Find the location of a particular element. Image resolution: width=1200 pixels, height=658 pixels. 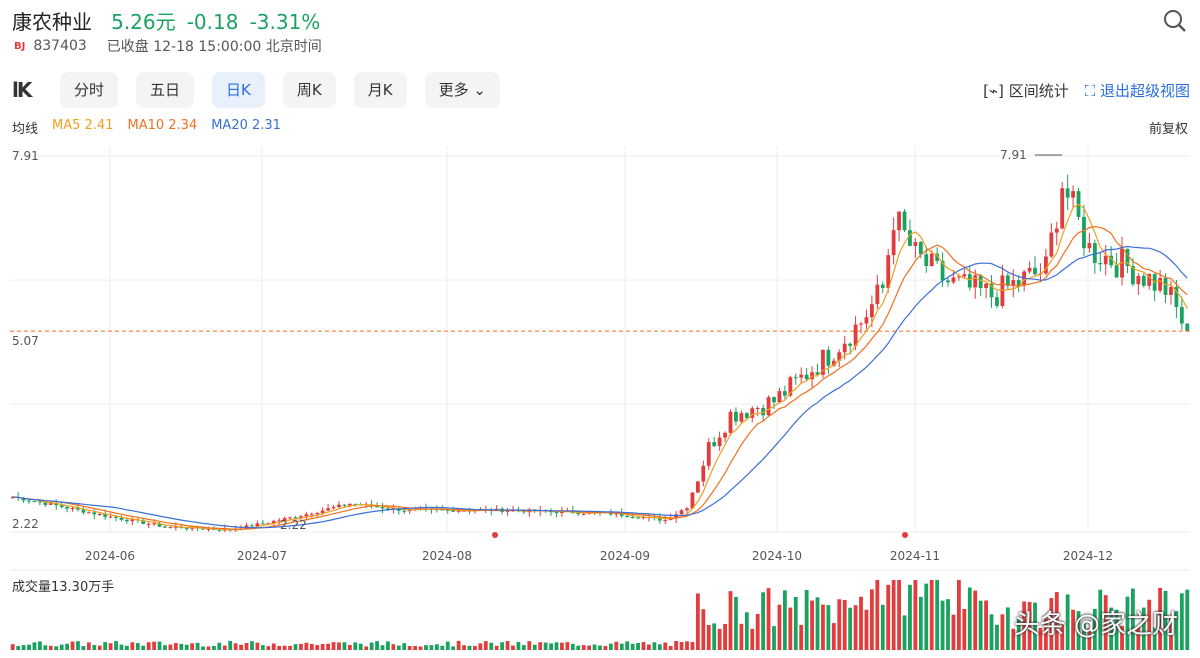

tab-more: 更多 ⌄ is located at coordinates (462, 90).